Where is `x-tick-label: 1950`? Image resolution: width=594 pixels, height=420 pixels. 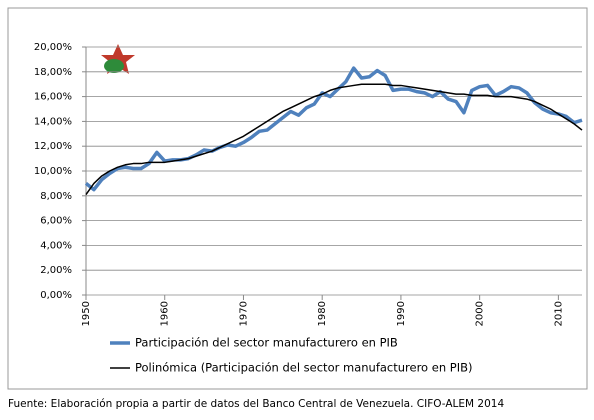 x-tick-label: 1950 is located at coordinates (86, 313).